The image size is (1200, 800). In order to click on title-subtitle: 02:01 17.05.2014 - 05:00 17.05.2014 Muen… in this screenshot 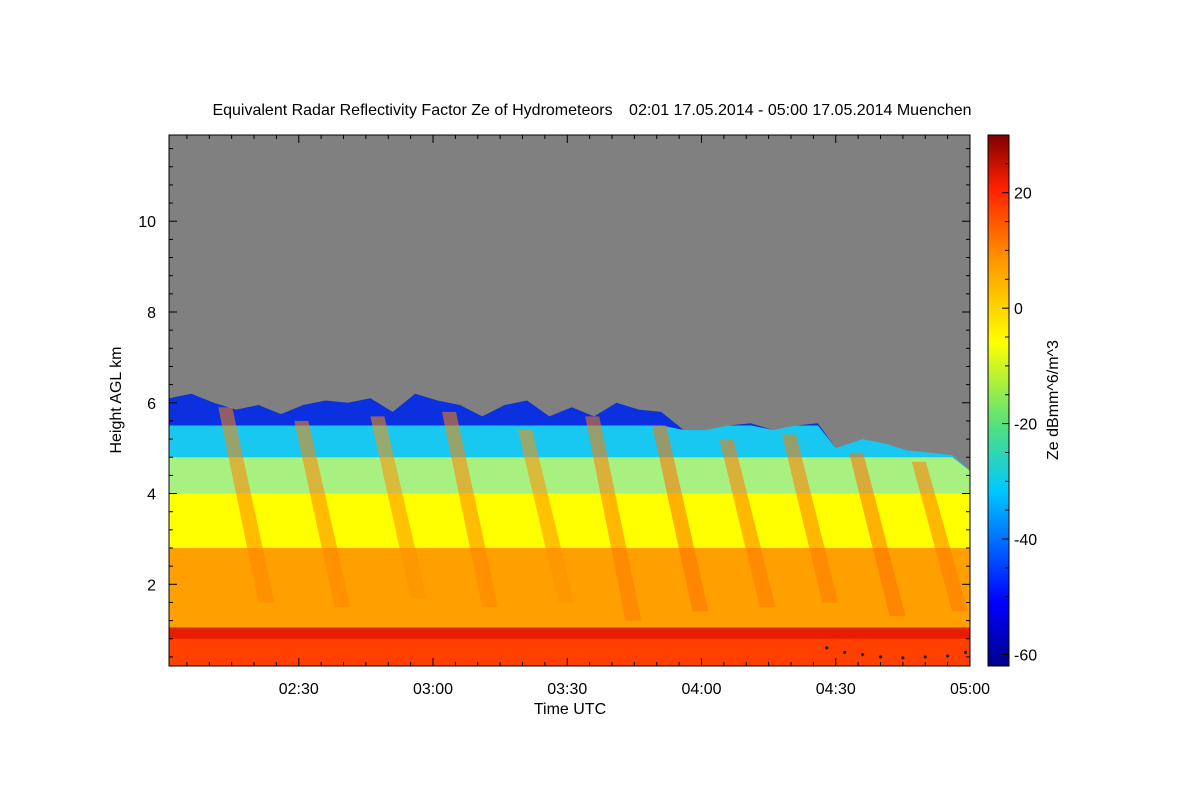, I will do `click(800, 110)`.